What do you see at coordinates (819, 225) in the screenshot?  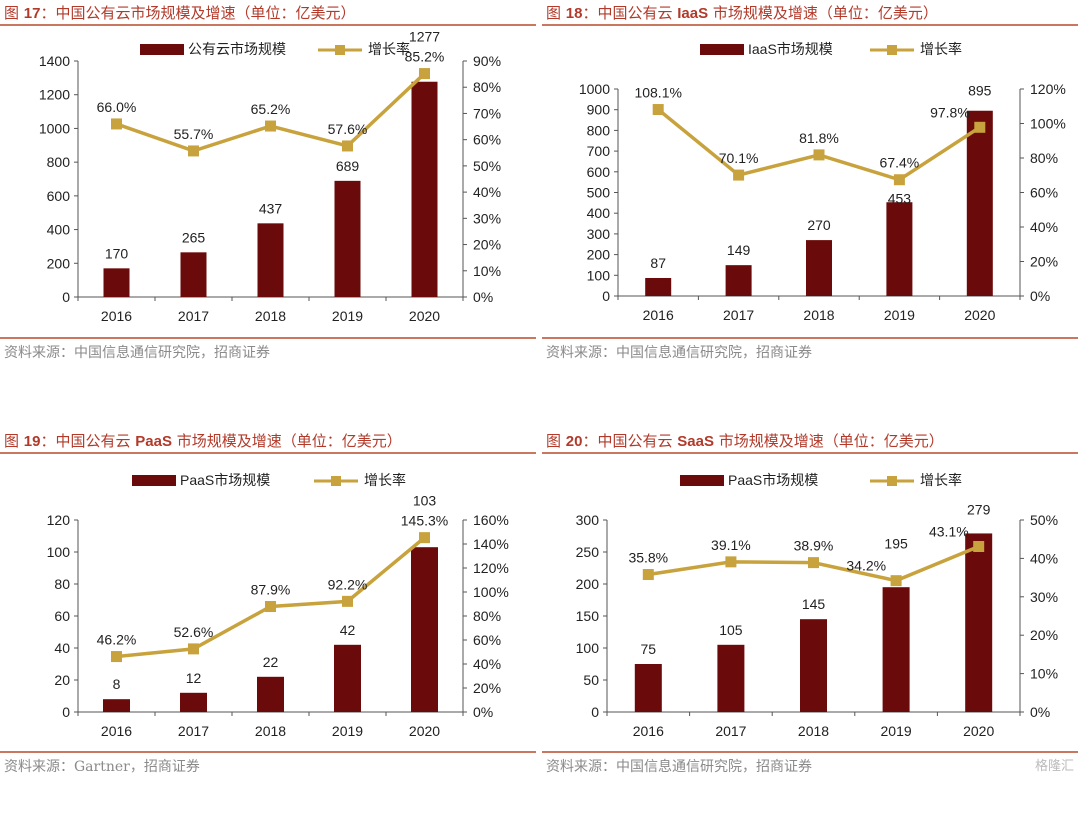 I see `bar-data-label: 270` at bounding box center [819, 225].